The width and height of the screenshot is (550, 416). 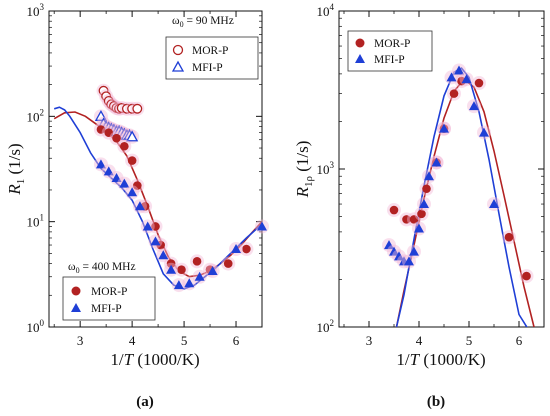 I want to click on y-axis-label-b: R1ρ (1/s), so click(x=304, y=170).